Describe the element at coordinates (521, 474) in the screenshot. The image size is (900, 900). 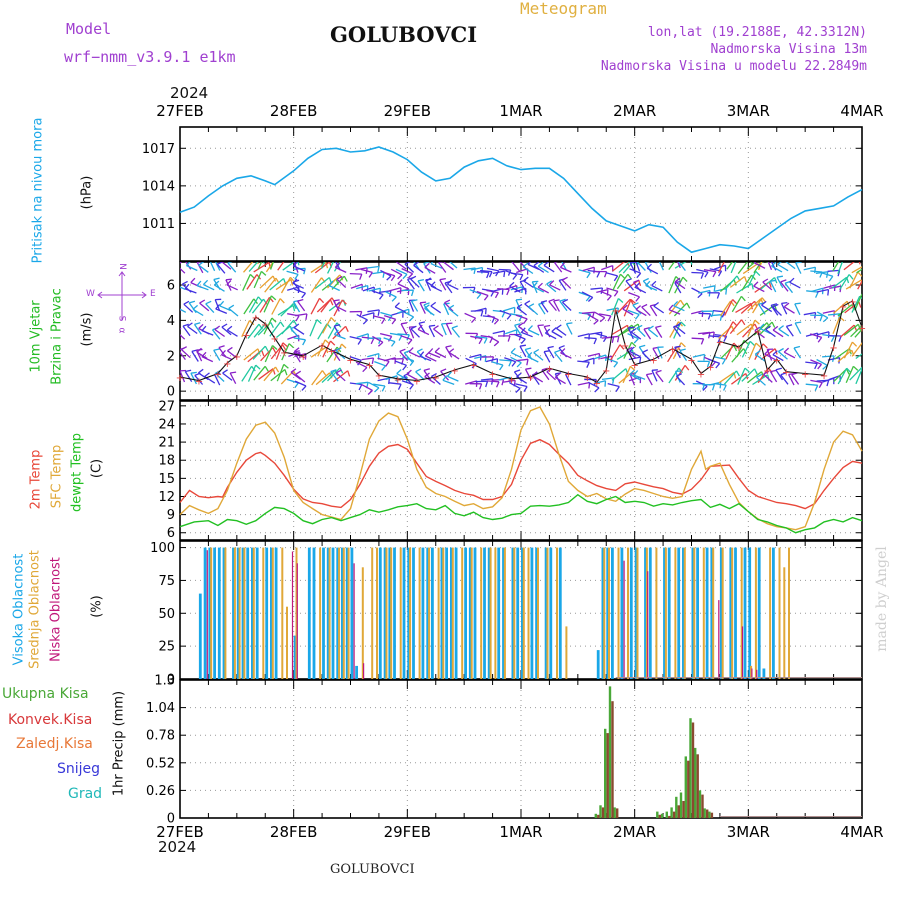
I see `temp-2m-line` at that location.